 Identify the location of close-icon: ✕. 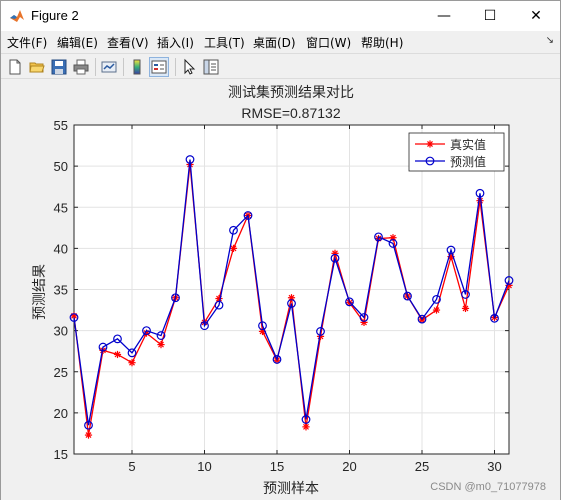
(536, 16).